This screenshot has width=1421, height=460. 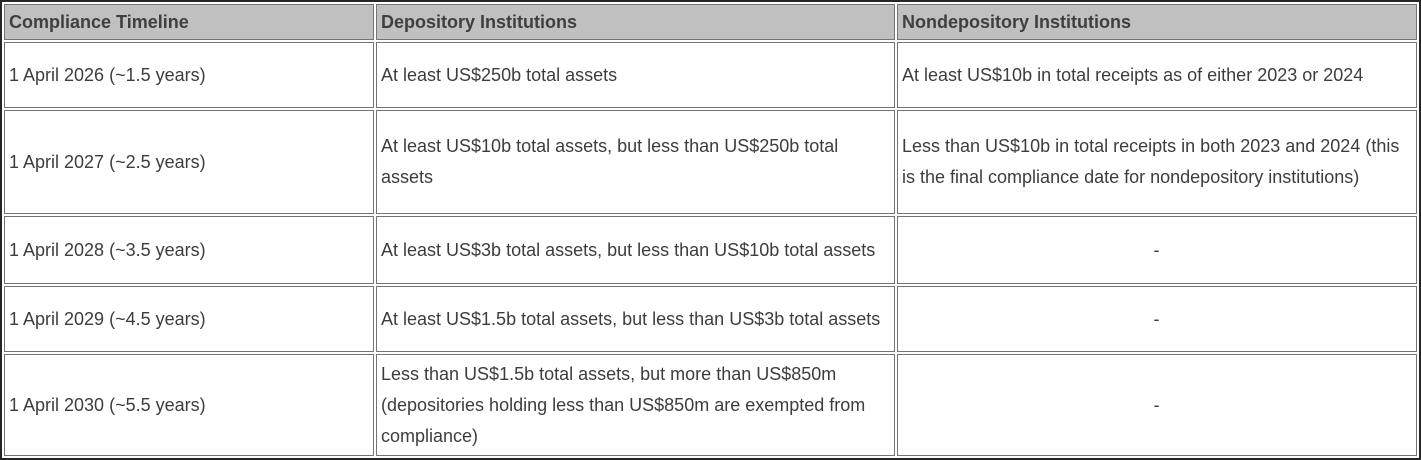 What do you see at coordinates (635, 75) in the screenshot?
I see `depository-cell: At least US$250b total assets` at bounding box center [635, 75].